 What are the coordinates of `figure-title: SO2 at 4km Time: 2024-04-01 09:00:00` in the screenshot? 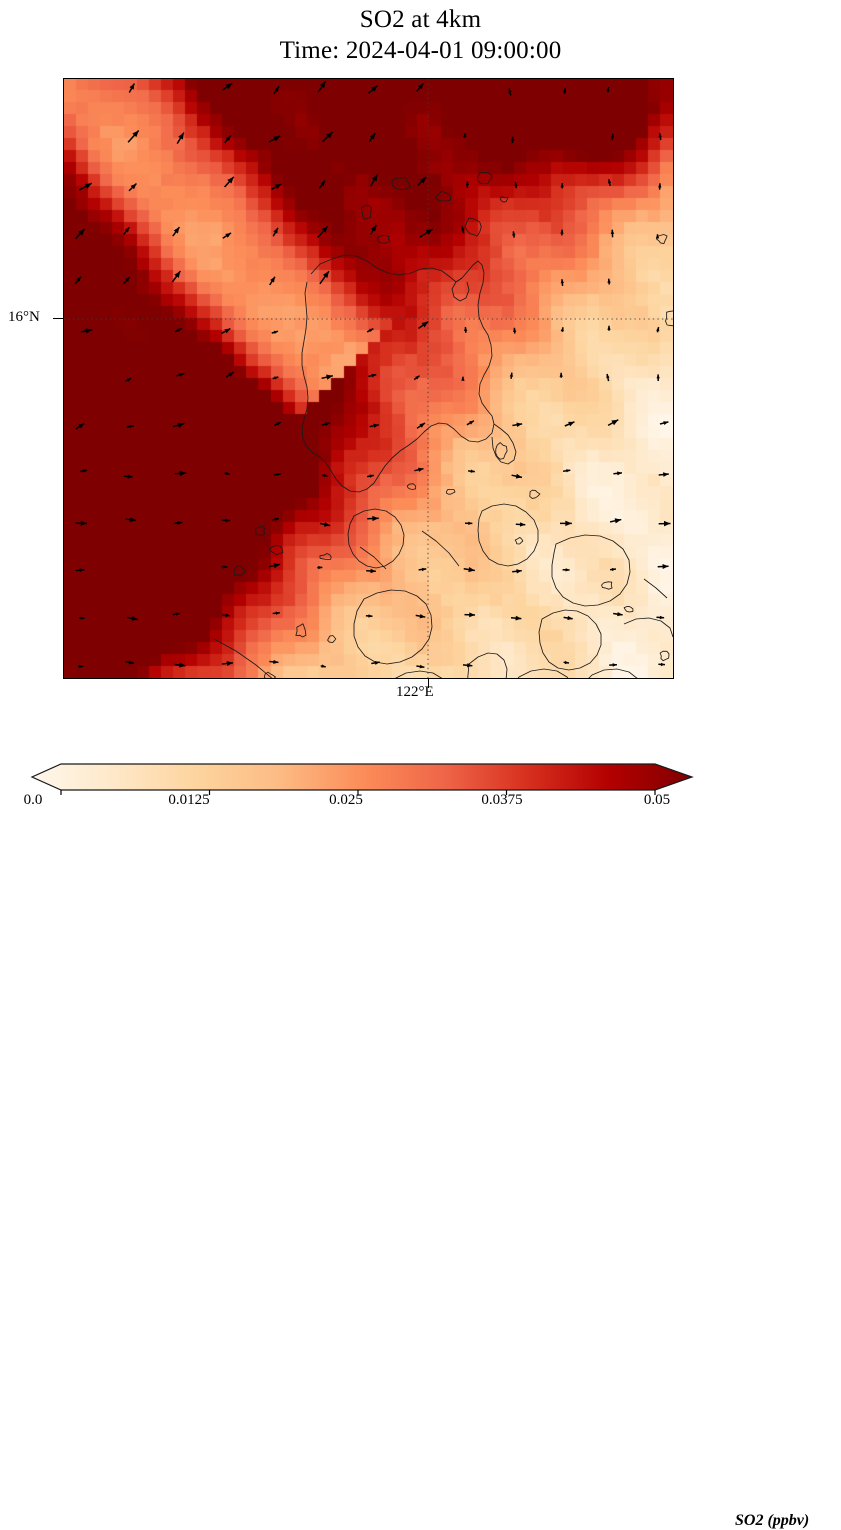 It's located at (420, 35).